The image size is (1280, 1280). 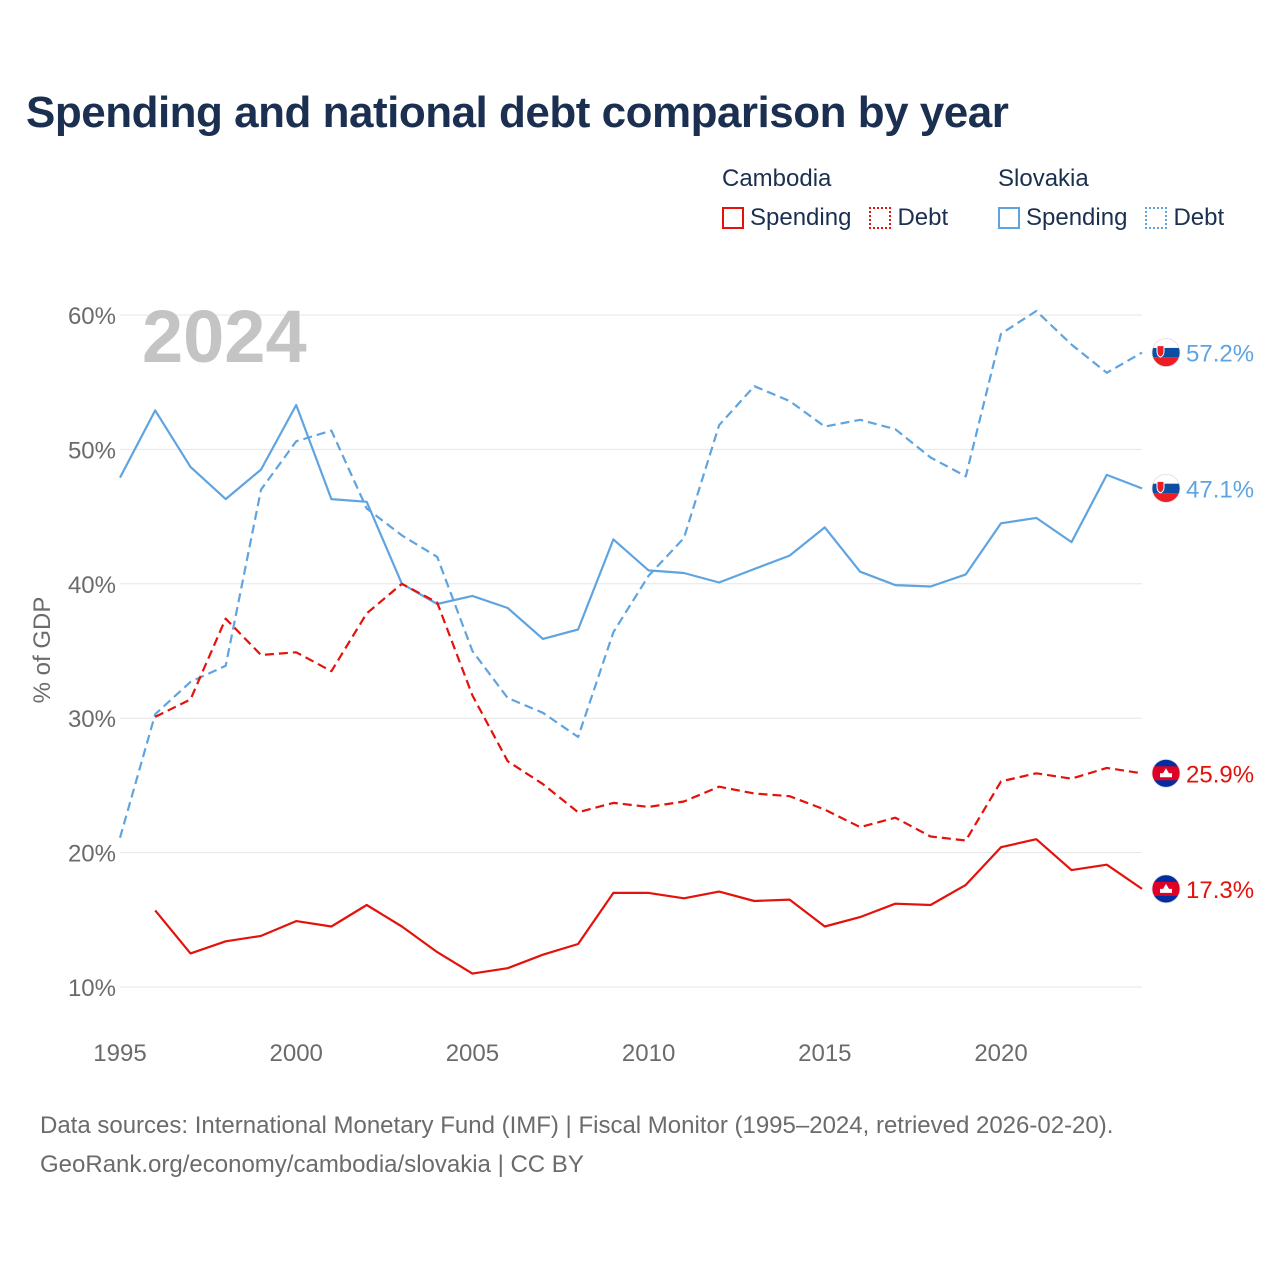 What do you see at coordinates (1043, 178) in the screenshot?
I see `legend-country-slovakia: Slovakia` at bounding box center [1043, 178].